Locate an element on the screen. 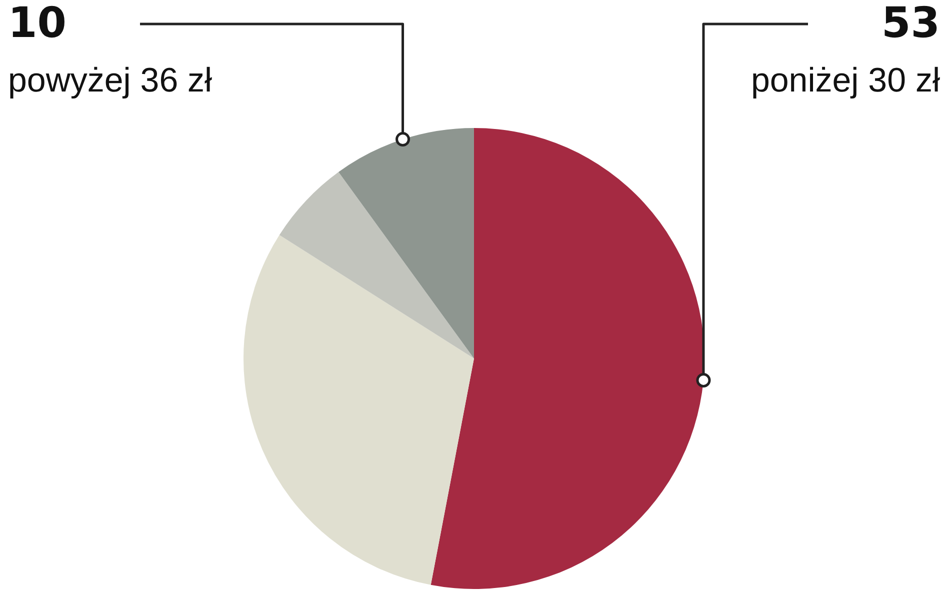 The width and height of the screenshot is (948, 593). data-label: 10 is located at coordinates (37, 23).